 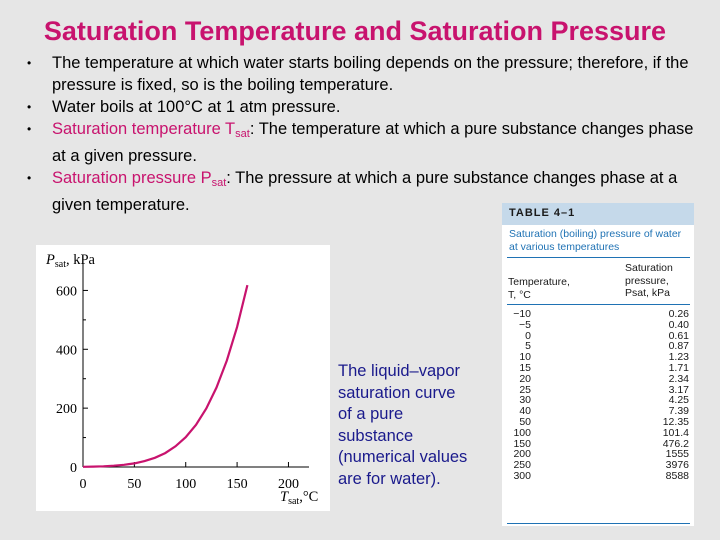 I want to click on x-tick-label: 0, so click(x=83, y=484).